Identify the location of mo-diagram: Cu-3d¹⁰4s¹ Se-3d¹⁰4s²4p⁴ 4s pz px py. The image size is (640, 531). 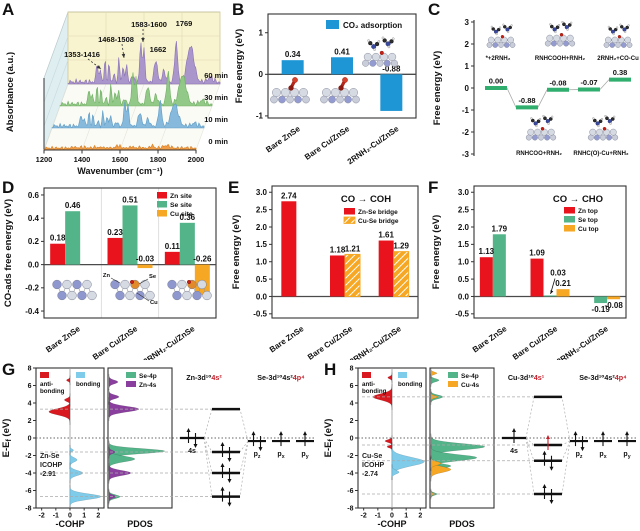
(569, 438).